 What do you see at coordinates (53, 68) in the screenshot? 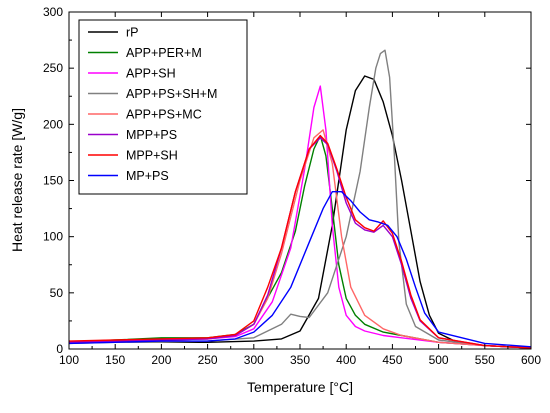
I see `y-tick-label: 250` at bounding box center [53, 68].